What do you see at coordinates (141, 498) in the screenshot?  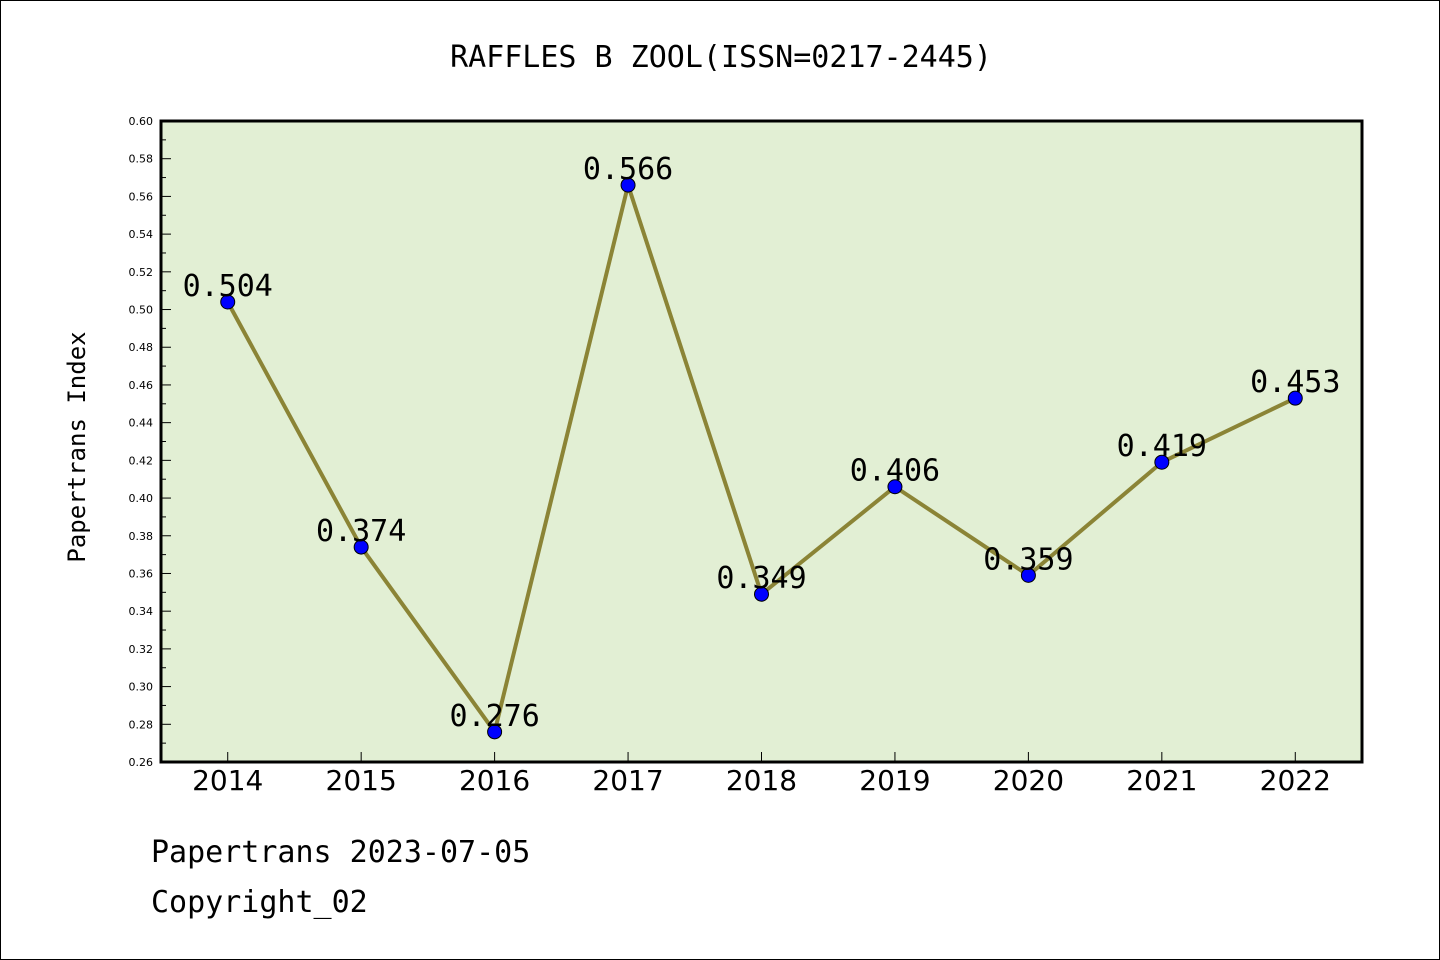 I see `y-tick-label: 0.40` at bounding box center [141, 498].